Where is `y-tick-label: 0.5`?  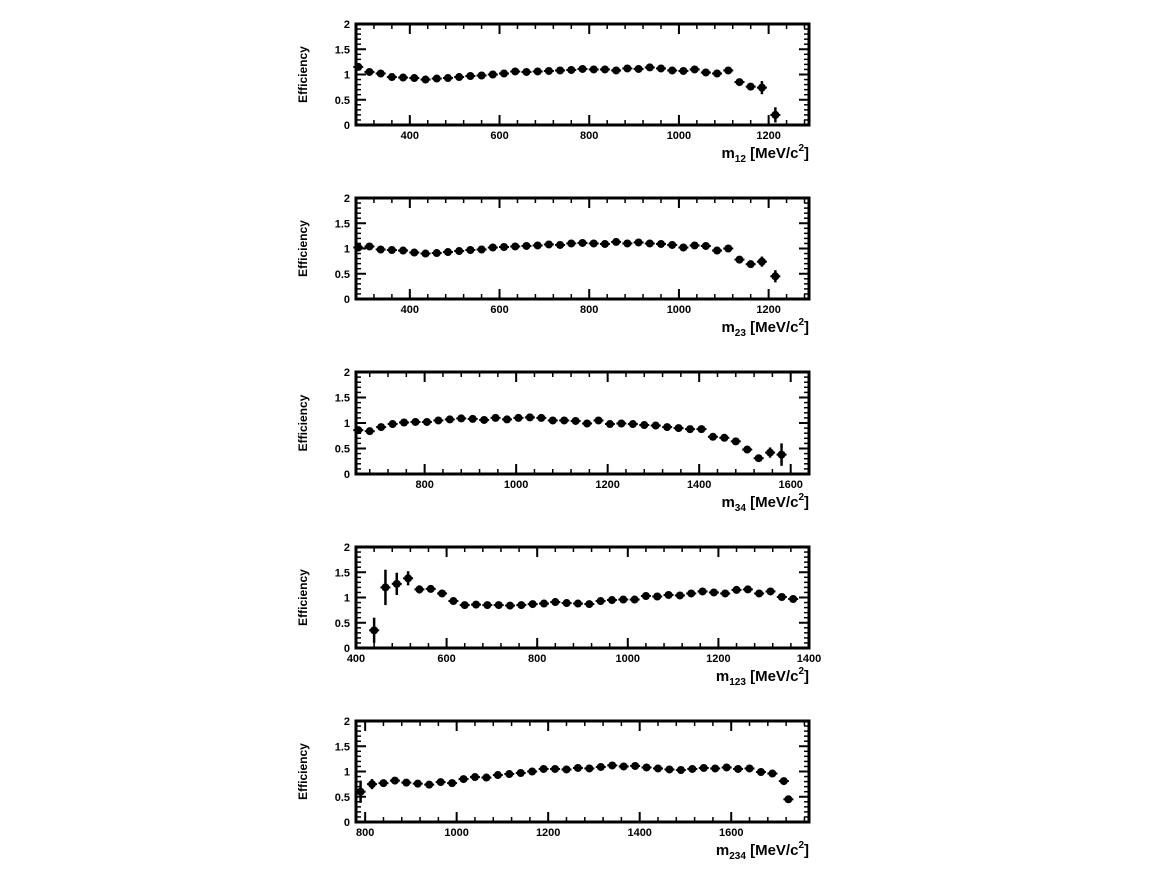 y-tick-label: 0.5 is located at coordinates (342, 798).